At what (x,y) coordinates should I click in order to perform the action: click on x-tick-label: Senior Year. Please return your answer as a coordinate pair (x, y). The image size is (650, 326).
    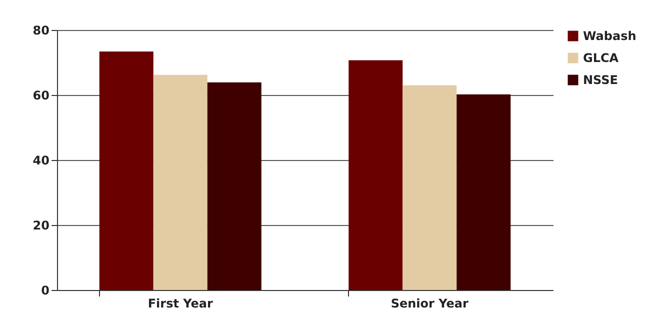
    Looking at the image, I should click on (429, 303).